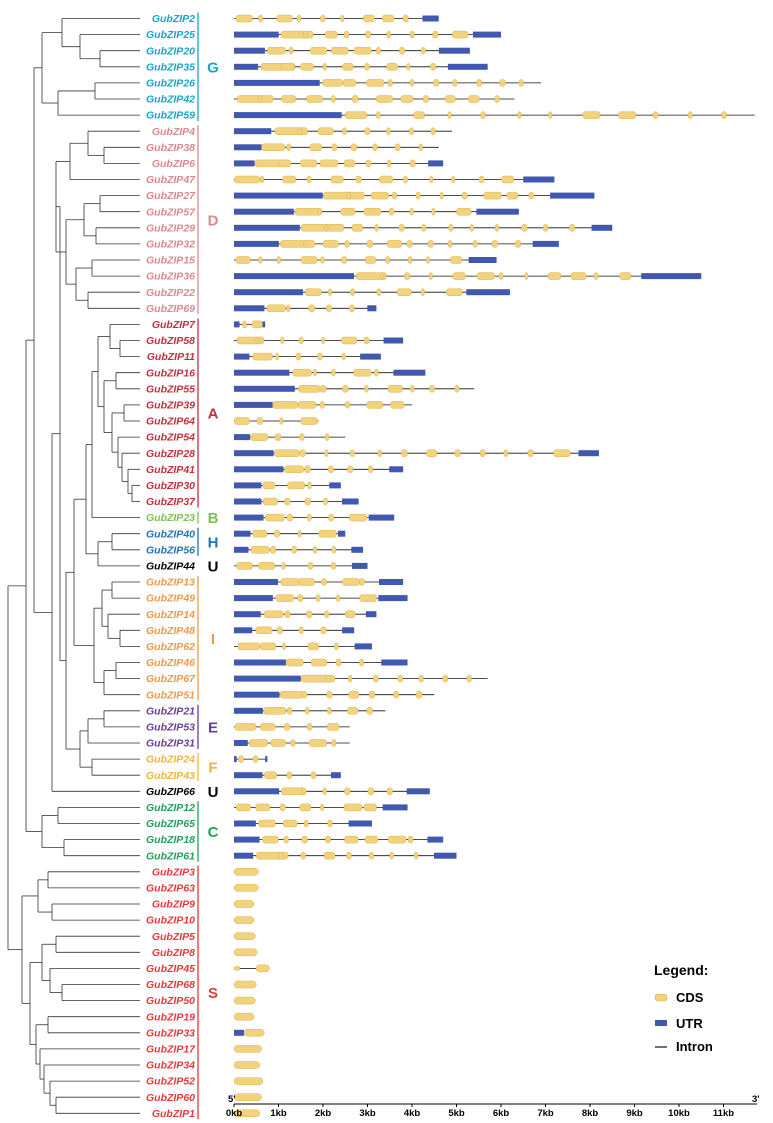  I want to click on axis-tick-label: 0kb, so click(234, 1113).